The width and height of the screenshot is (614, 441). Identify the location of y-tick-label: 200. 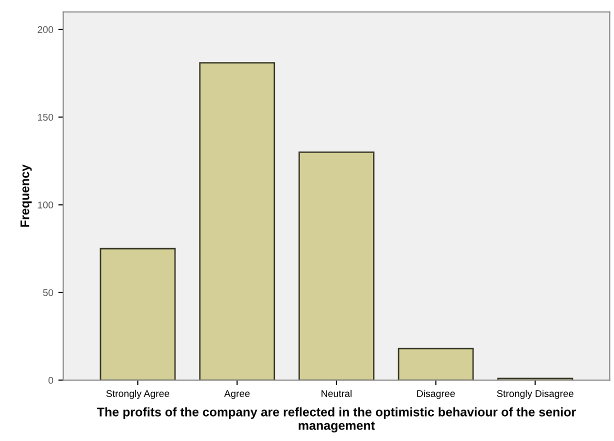
(46, 30).